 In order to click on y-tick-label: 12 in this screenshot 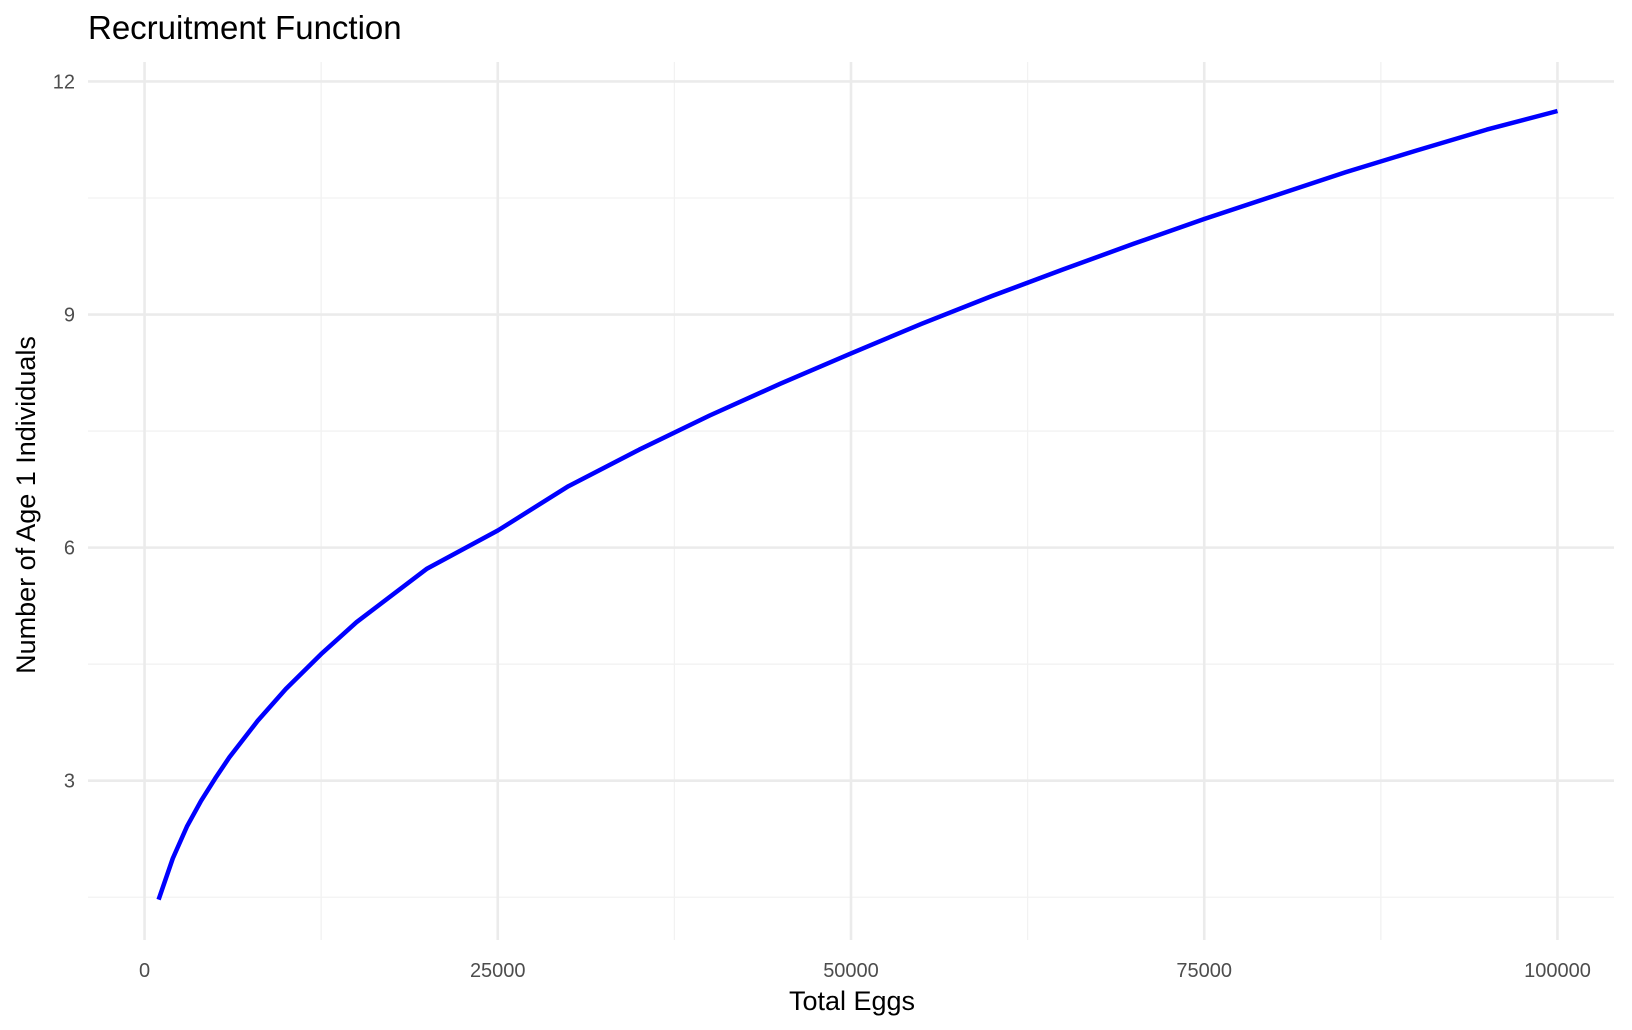, I will do `click(64, 82)`.